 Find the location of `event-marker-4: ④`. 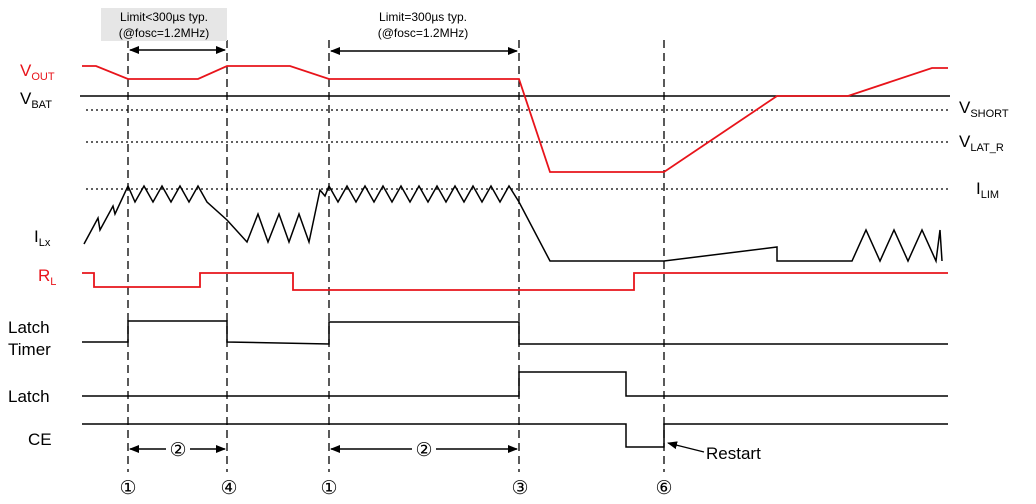

event-marker-4: ④ is located at coordinates (228, 488).